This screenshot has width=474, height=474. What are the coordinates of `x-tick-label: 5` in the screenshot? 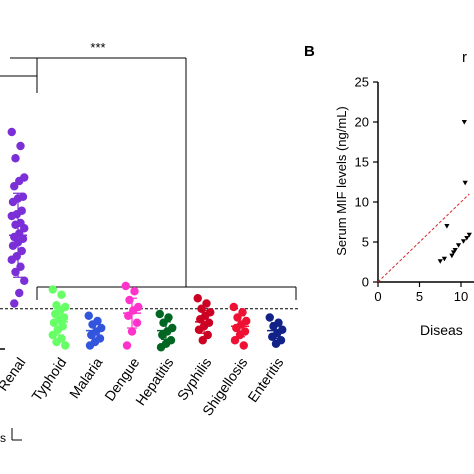 It's located at (419, 296).